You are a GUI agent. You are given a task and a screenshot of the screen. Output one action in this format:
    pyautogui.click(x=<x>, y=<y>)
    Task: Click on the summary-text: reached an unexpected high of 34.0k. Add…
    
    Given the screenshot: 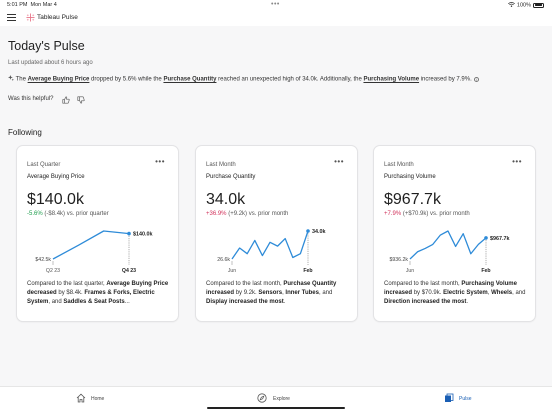 What is the action you would take?
    pyautogui.click(x=290, y=79)
    